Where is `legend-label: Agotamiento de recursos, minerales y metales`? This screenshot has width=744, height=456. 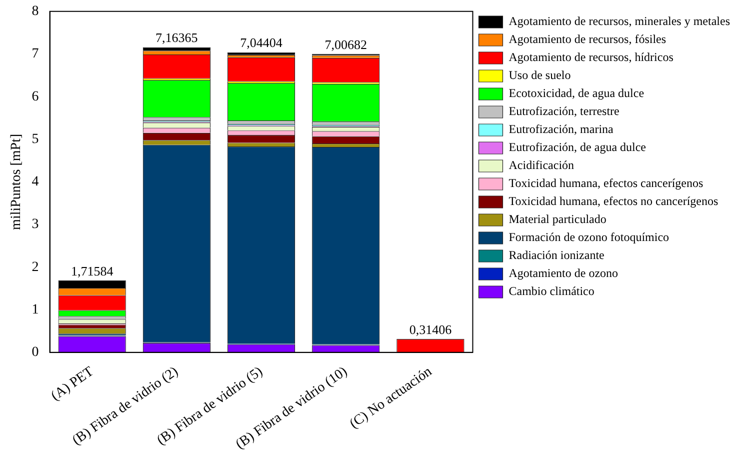
legend-label: Agotamiento de recursos, minerales y metales is located at coordinates (619, 21).